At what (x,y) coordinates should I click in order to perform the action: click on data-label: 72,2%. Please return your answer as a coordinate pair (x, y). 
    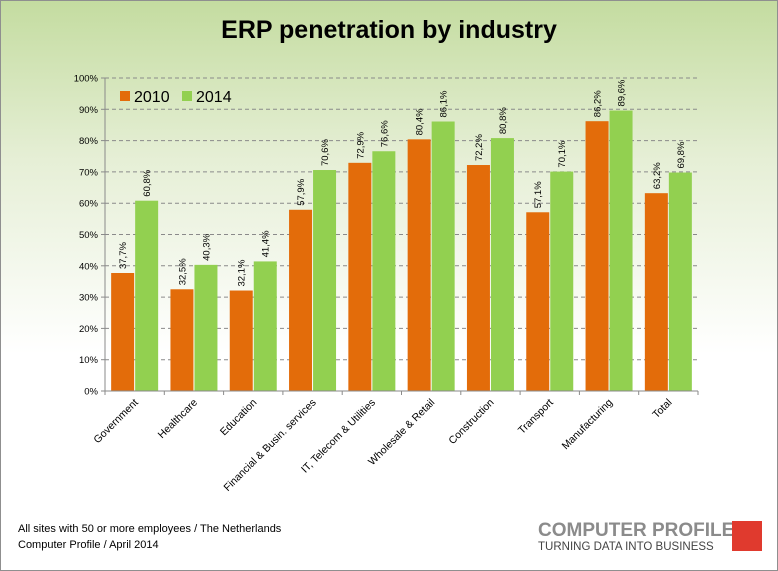
    Looking at the image, I should click on (479, 147).